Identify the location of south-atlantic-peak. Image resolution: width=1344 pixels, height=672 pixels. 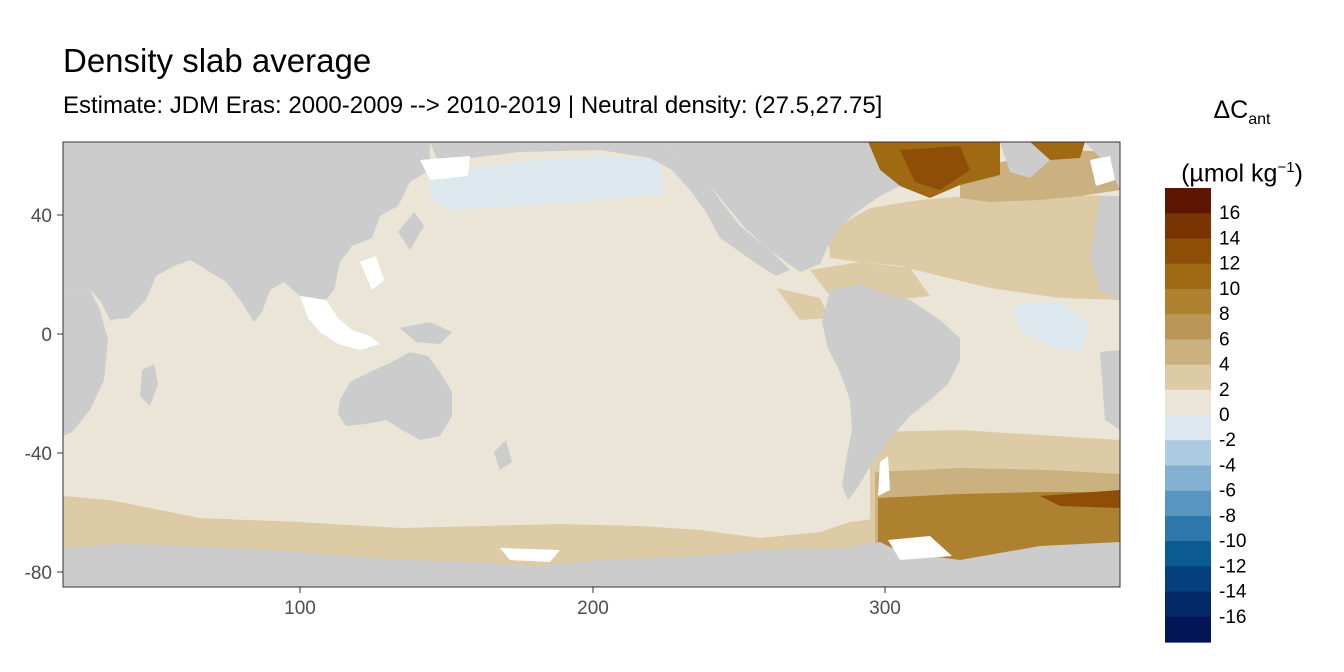
(1080, 499).